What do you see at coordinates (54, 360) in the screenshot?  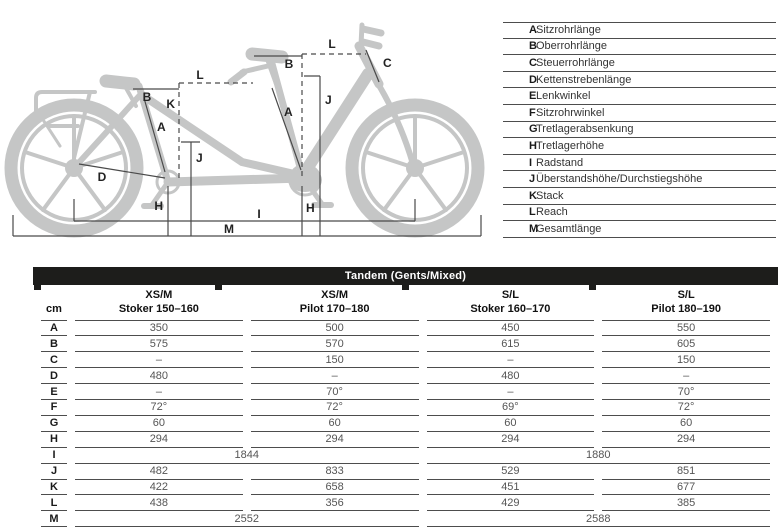 I see `row-key: C` at bounding box center [54, 360].